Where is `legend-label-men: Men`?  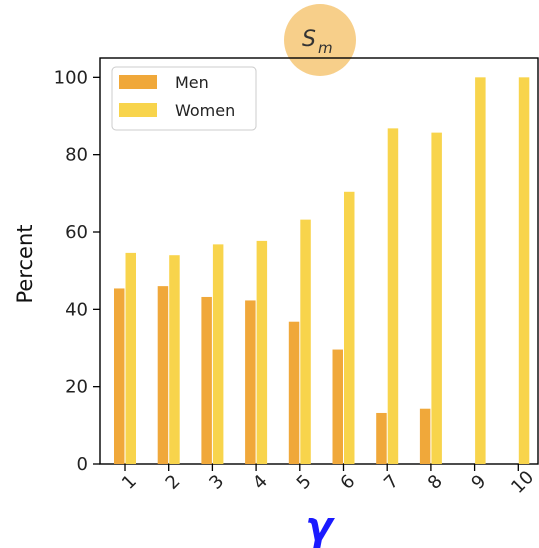 legend-label-men: Men is located at coordinates (192, 82).